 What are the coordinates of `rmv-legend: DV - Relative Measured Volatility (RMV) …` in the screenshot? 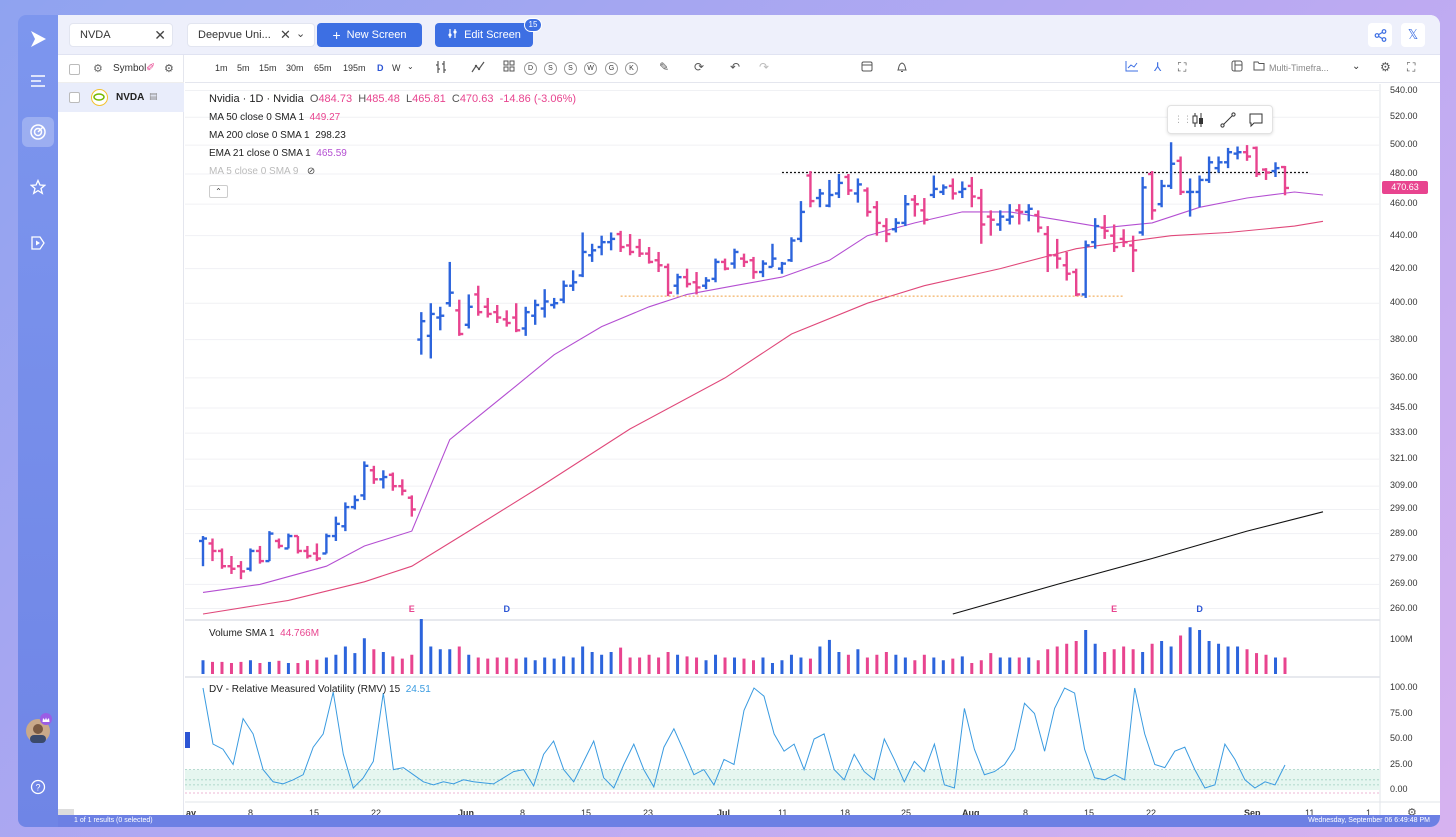 It's located at (320, 689).